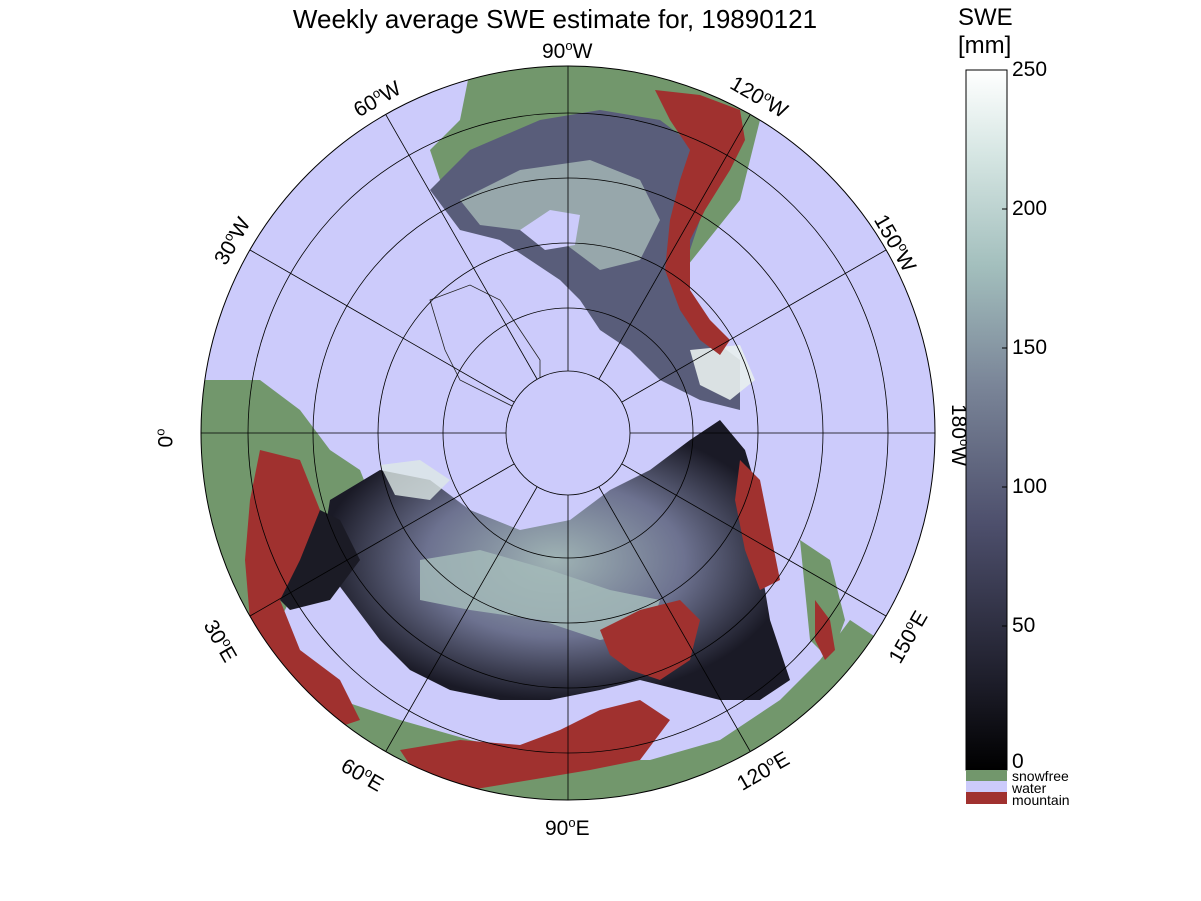 This screenshot has height=901, width=1201. Describe the element at coordinates (415, 480) in the screenshot. I see `snow-scandinavia-bright` at that location.